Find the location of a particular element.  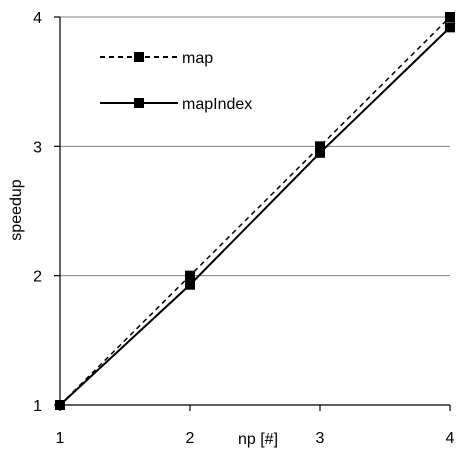

y-tick-label-3: 3 is located at coordinates (37, 147).